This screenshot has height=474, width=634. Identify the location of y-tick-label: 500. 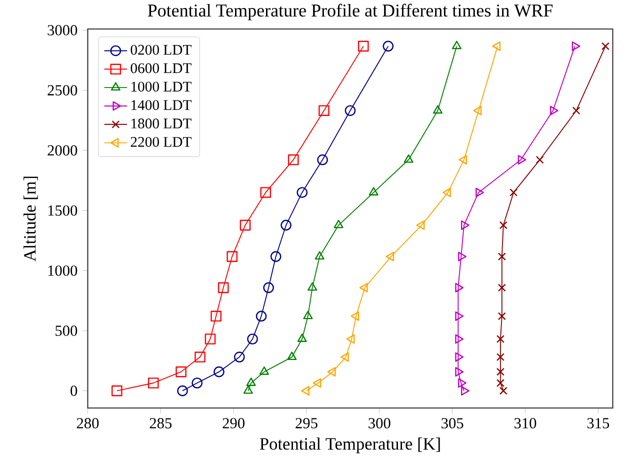
(67, 331).